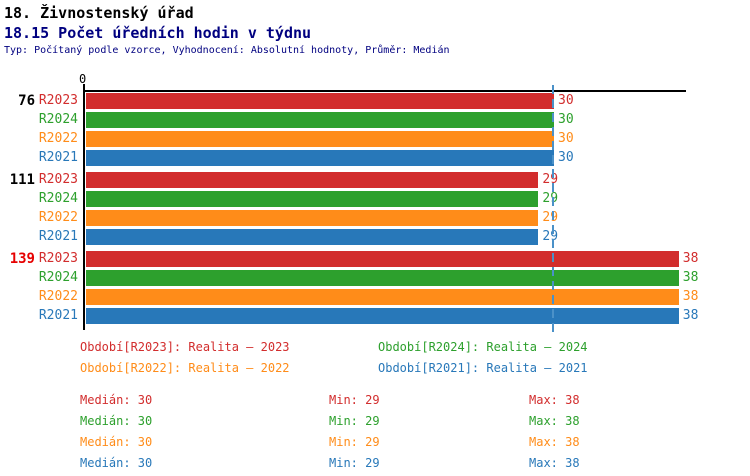 This screenshot has height=476, width=750. Describe the element at coordinates (483, 368) in the screenshot. I see `legend-item-r2021: Období[R2021]: Realita – 2021` at that location.